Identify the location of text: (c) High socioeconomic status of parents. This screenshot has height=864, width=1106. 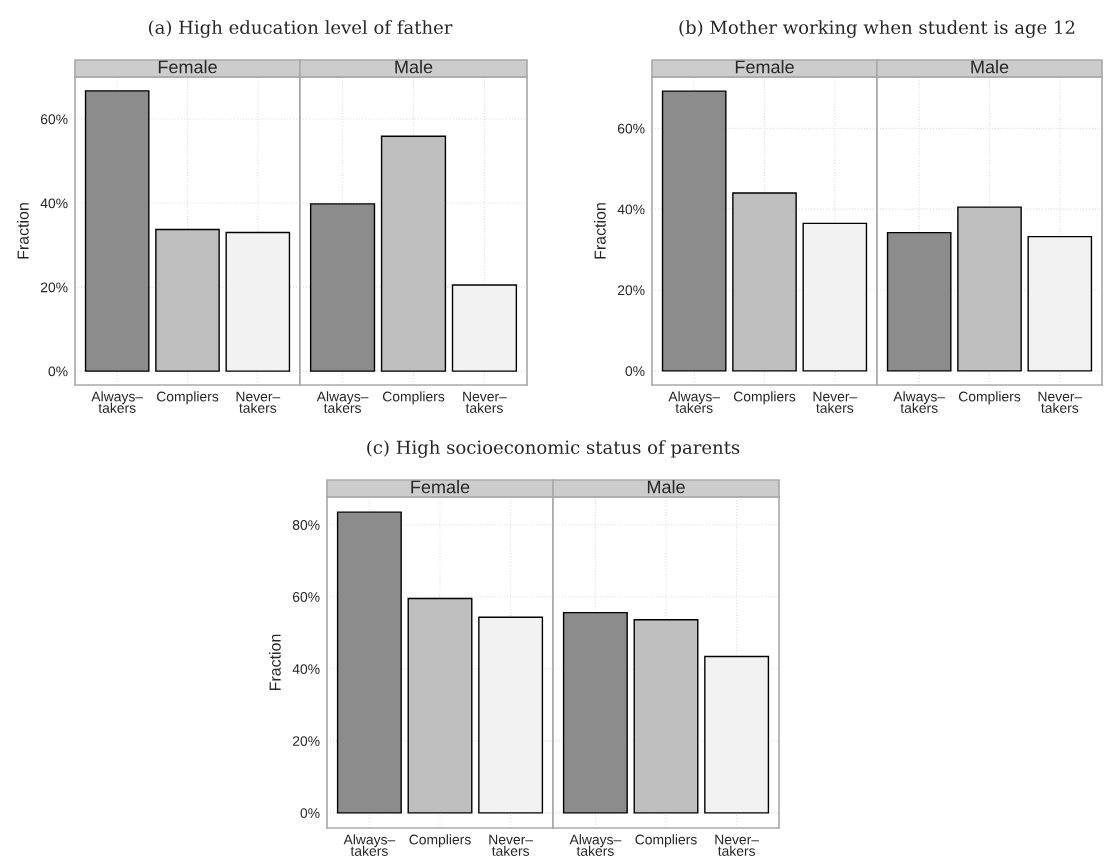
(553, 449).